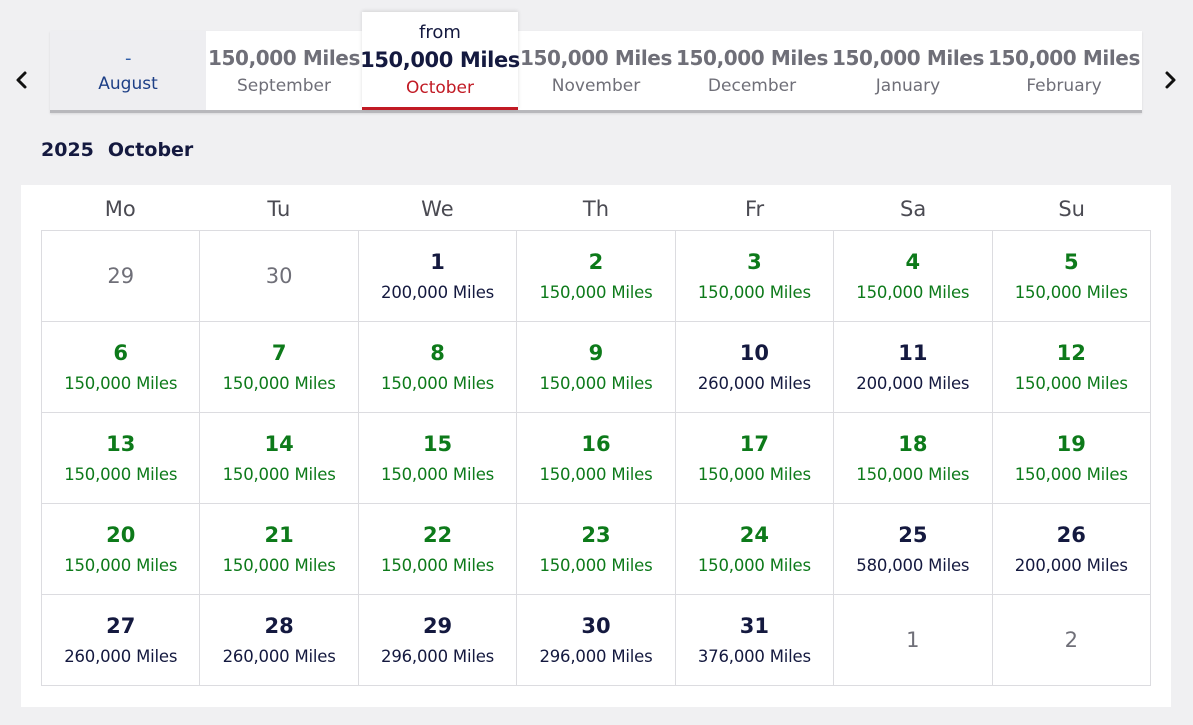  What do you see at coordinates (440, 87) in the screenshot?
I see `month-name: October` at bounding box center [440, 87].